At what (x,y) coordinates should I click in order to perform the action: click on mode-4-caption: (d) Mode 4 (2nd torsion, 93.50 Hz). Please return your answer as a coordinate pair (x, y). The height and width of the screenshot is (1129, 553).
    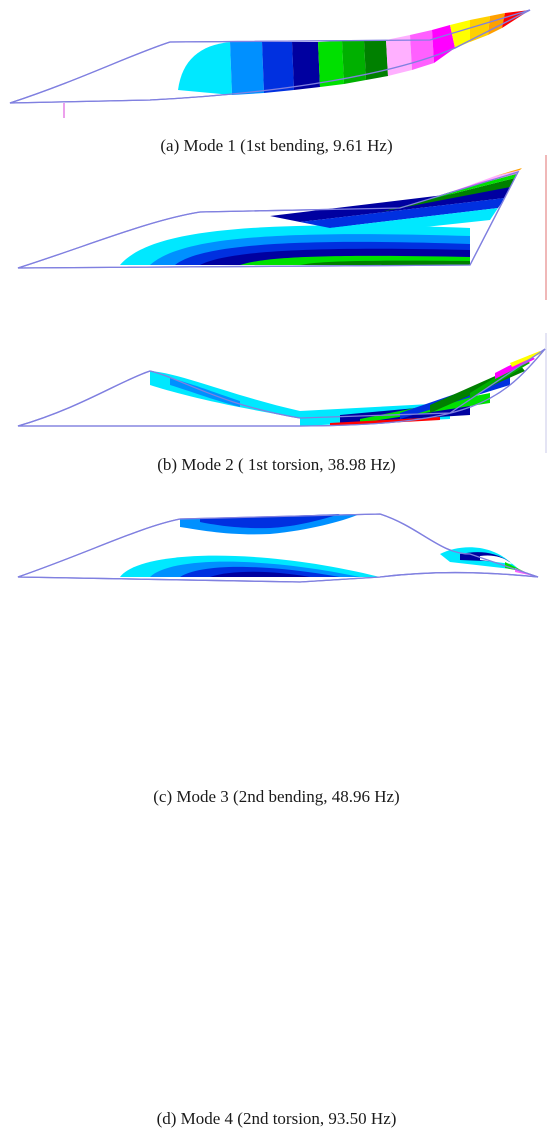
    Looking at the image, I should click on (276, 1118).